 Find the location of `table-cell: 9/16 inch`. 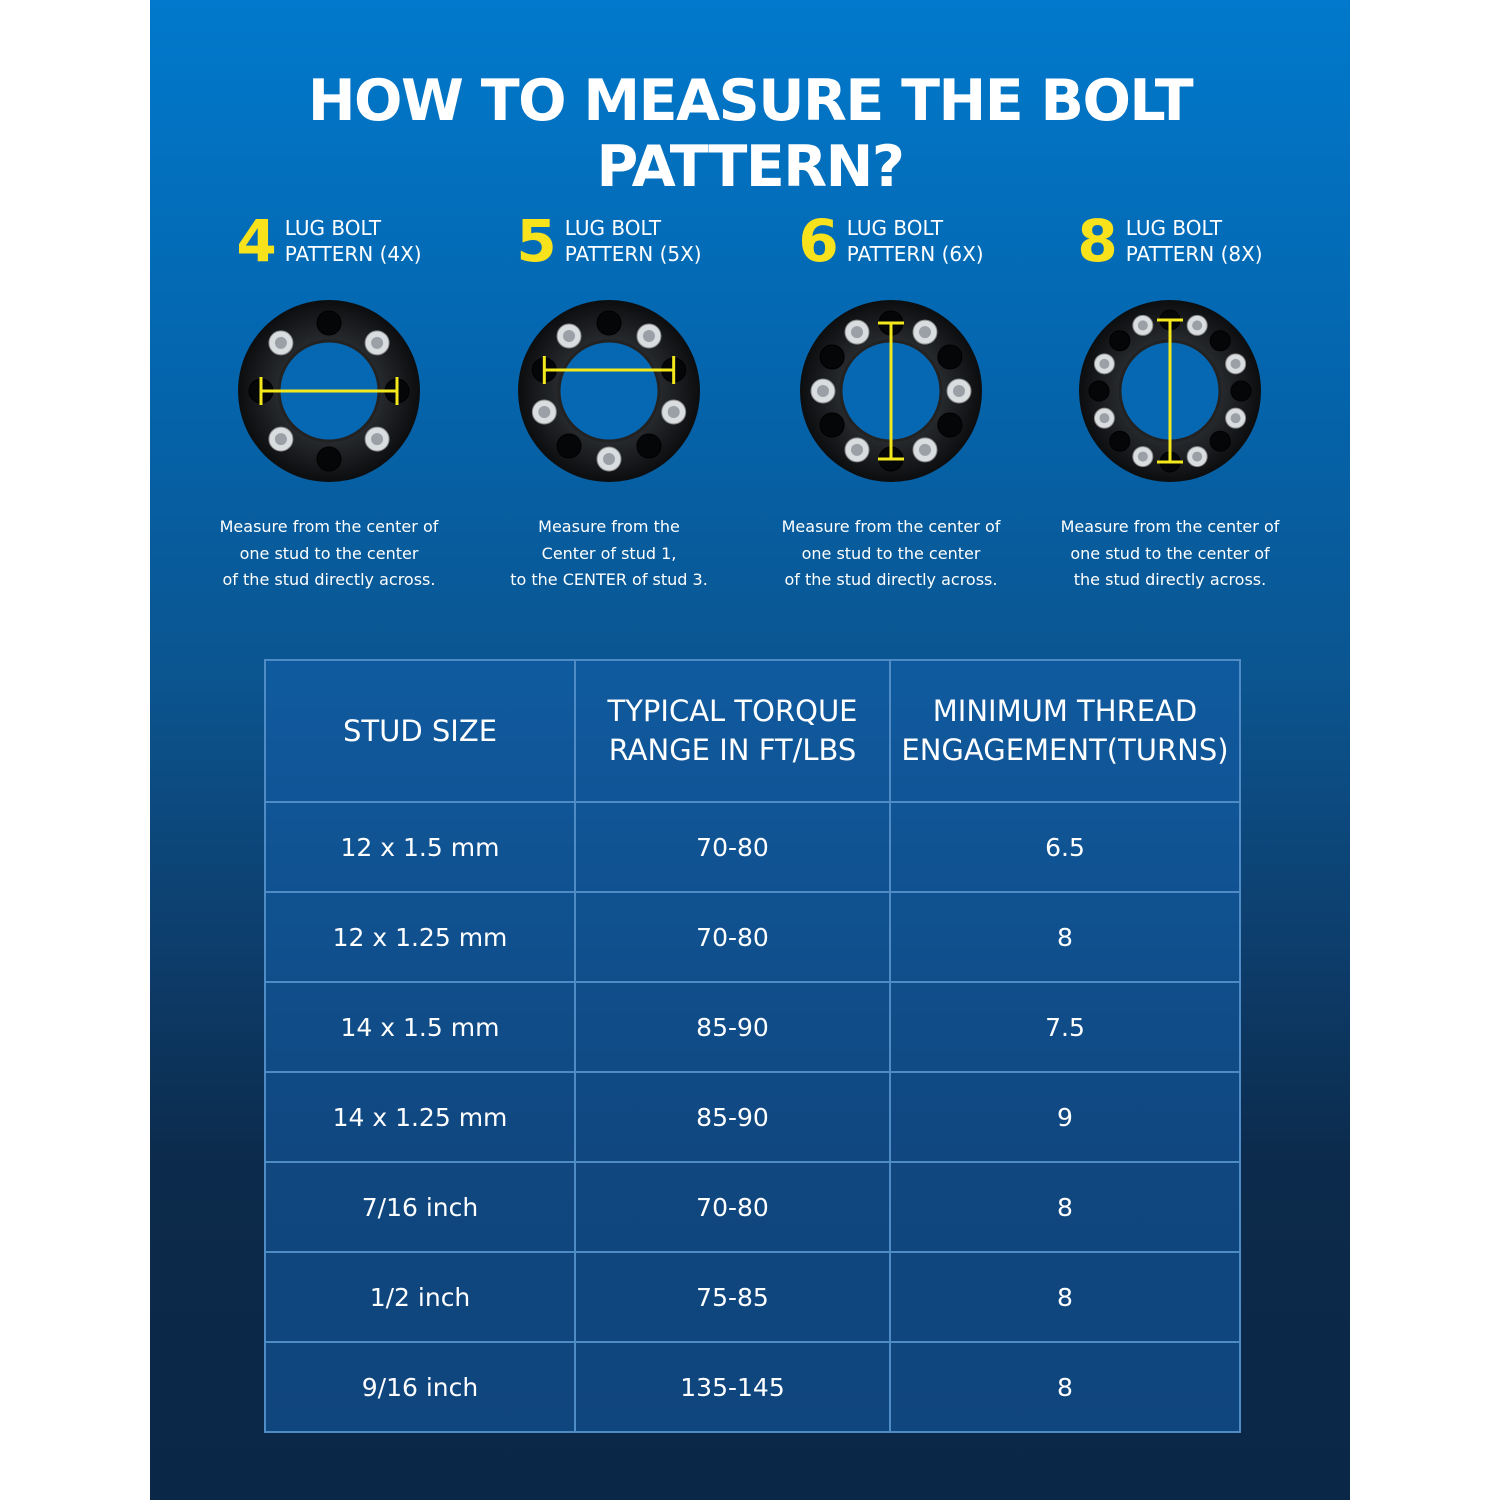

table-cell: 9/16 inch is located at coordinates (420, 1387).